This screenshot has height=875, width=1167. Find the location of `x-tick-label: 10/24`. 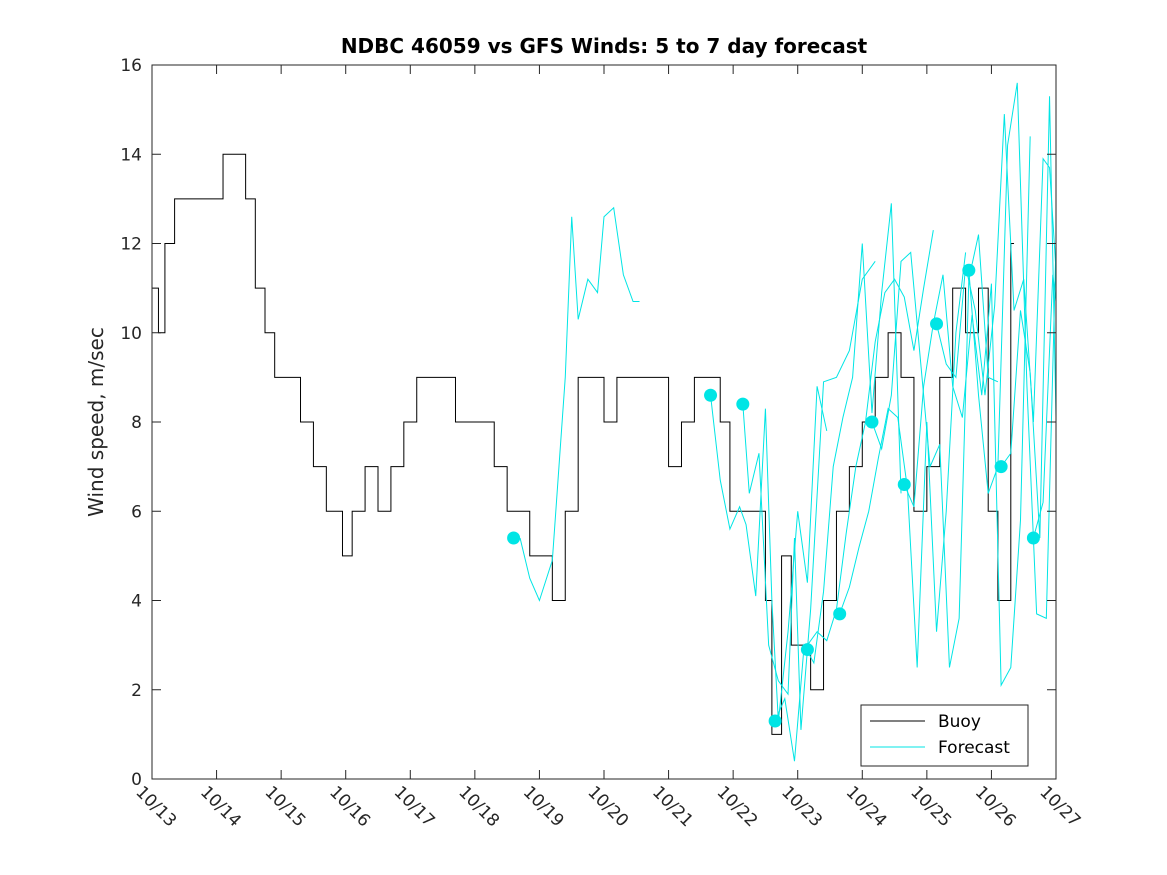

x-tick-label: 10/24 is located at coordinates (866, 806).